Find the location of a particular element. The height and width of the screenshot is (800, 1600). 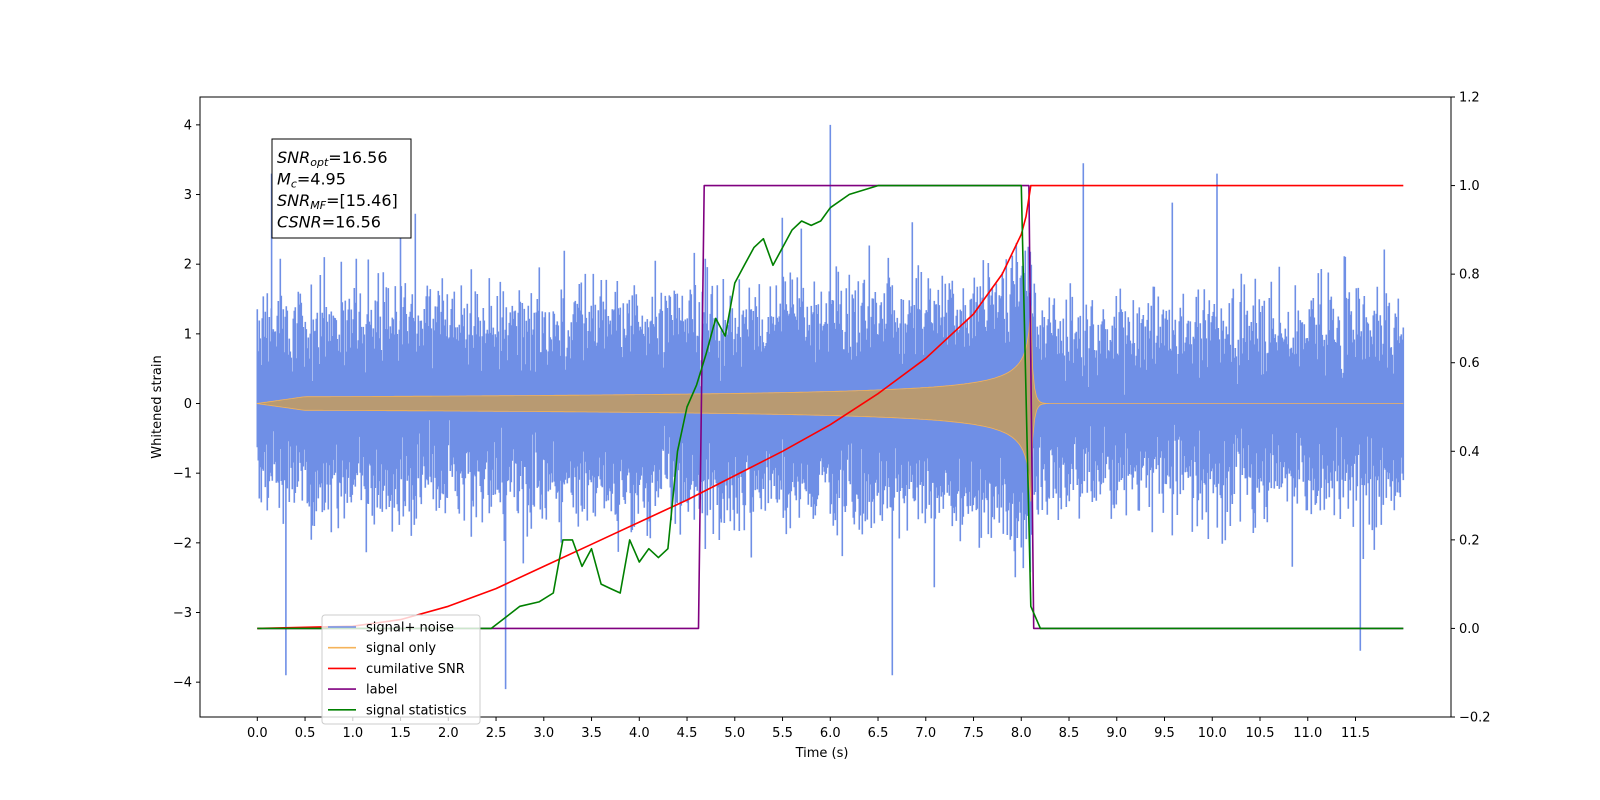

y-tick-label: −1 is located at coordinates (182, 474).